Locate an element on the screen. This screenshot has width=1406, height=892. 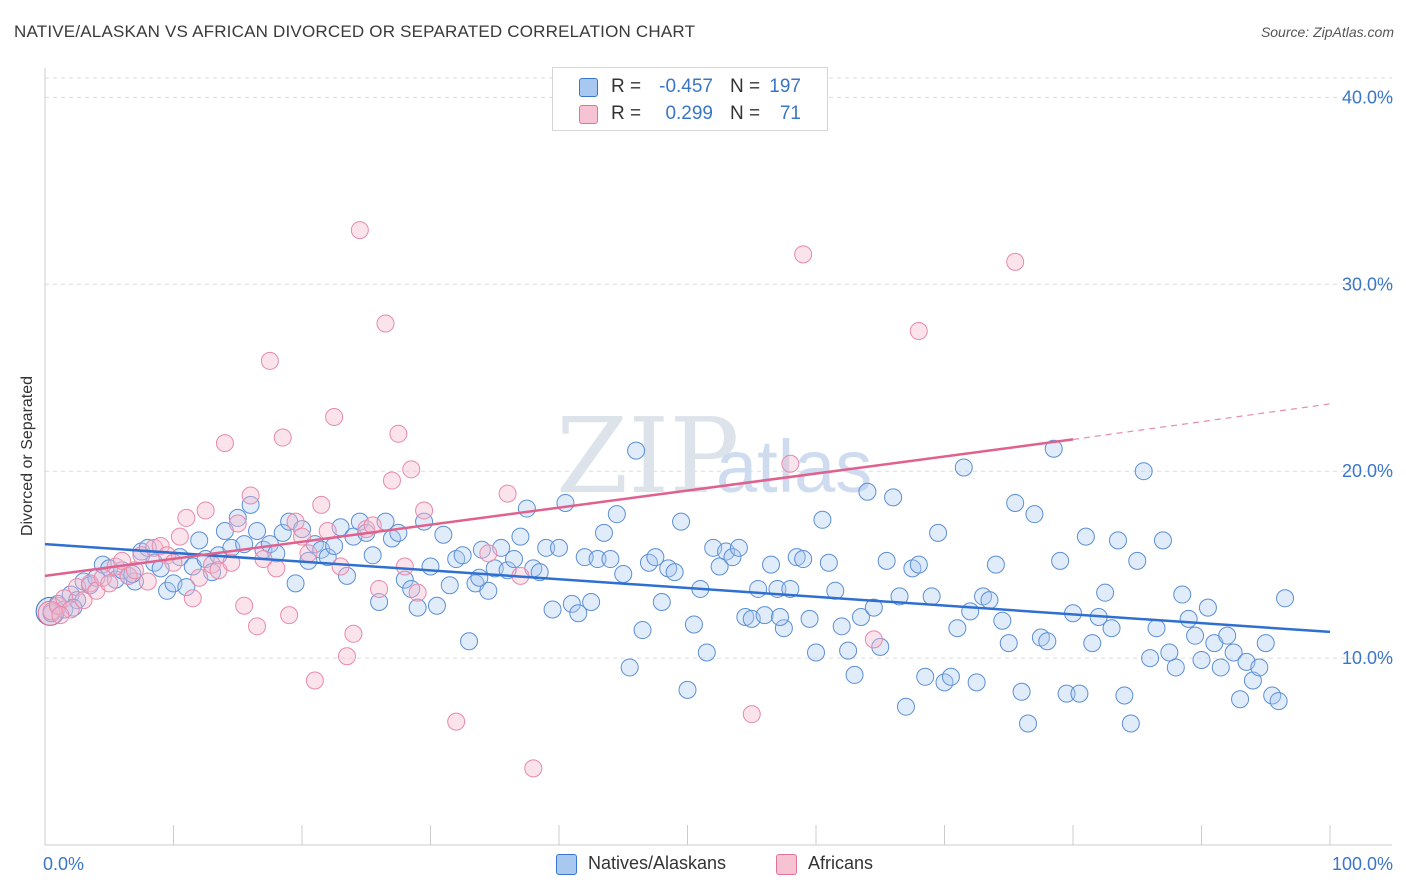
africans-legend-swatch is located at coordinates (786, 864).